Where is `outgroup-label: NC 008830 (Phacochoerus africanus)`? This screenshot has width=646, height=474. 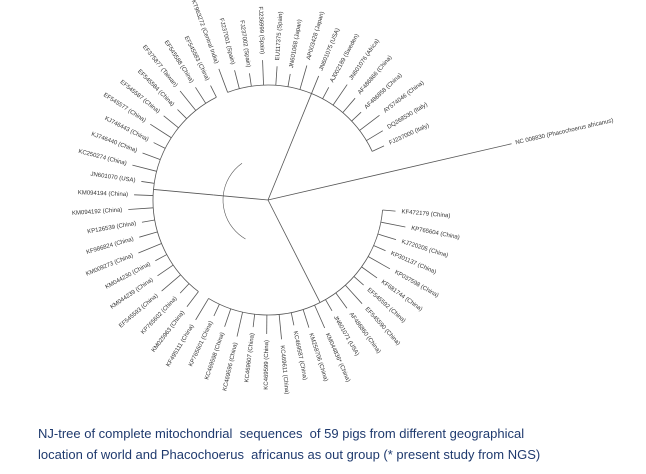 outgroup-label: NC 008830 (Phacochoerus africanus) is located at coordinates (564, 132).